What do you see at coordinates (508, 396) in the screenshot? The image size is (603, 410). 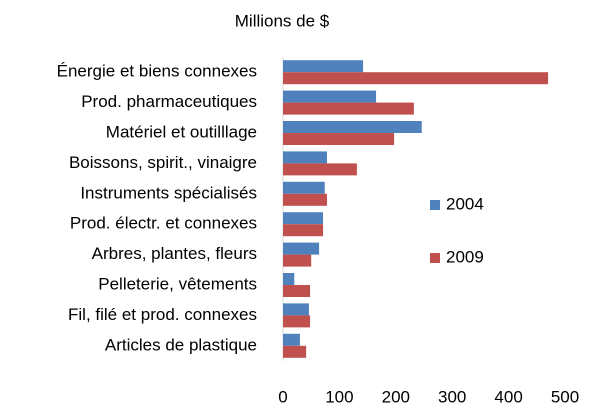 I see `x-tick-label: 400` at bounding box center [508, 396].